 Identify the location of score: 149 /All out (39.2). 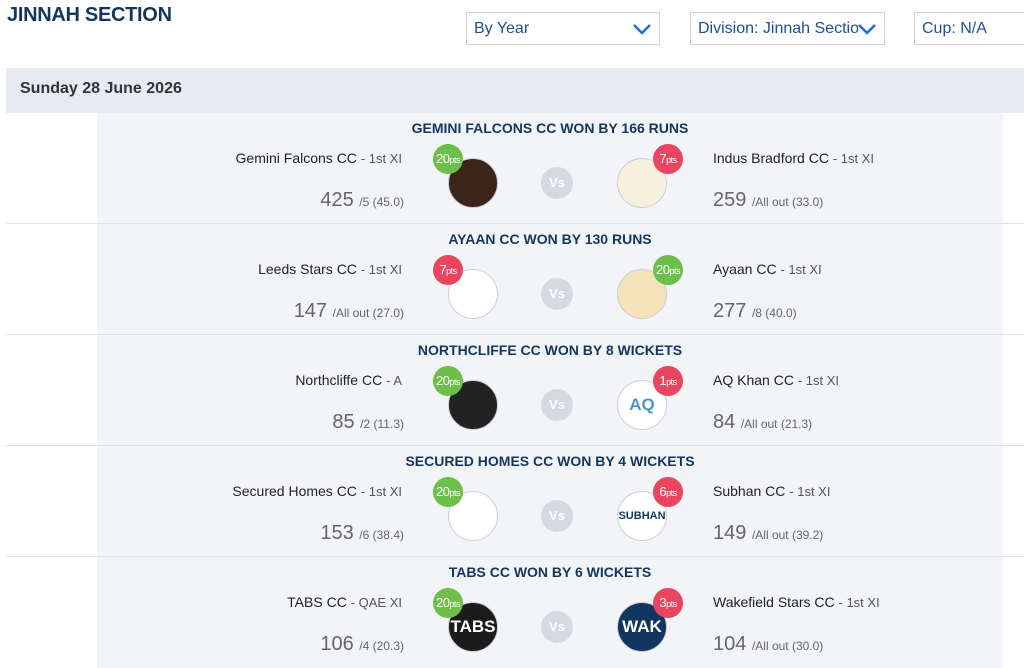
(768, 533).